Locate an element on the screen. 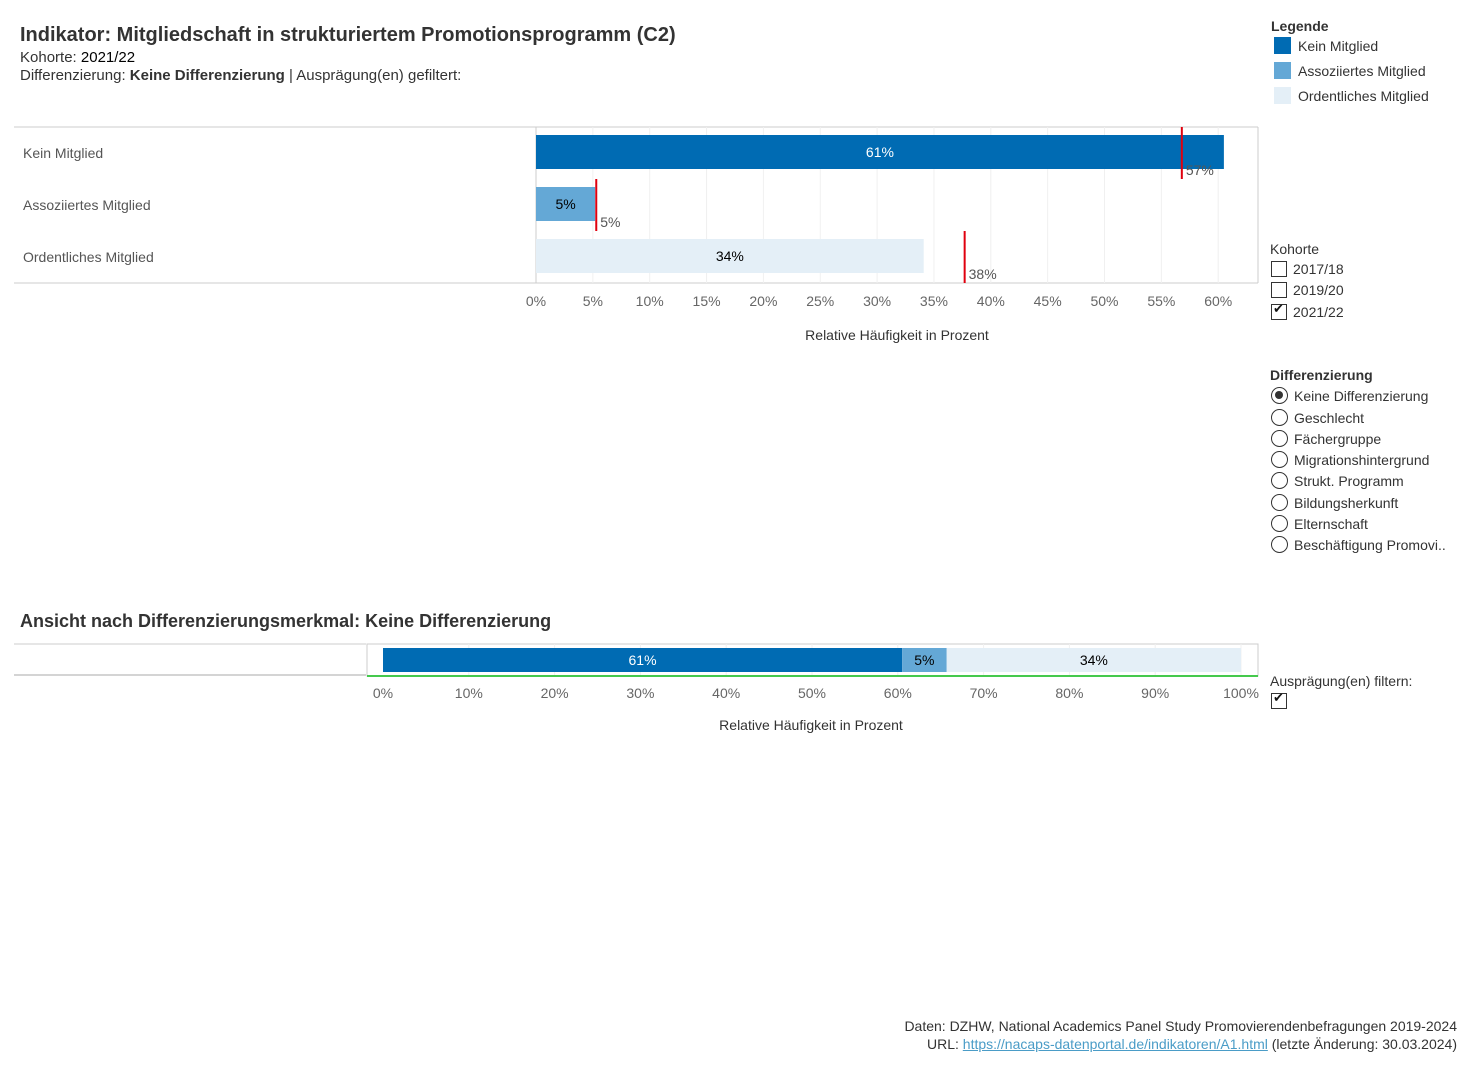 The height and width of the screenshot is (1073, 1474). radio-selected is located at coordinates (1279, 395).